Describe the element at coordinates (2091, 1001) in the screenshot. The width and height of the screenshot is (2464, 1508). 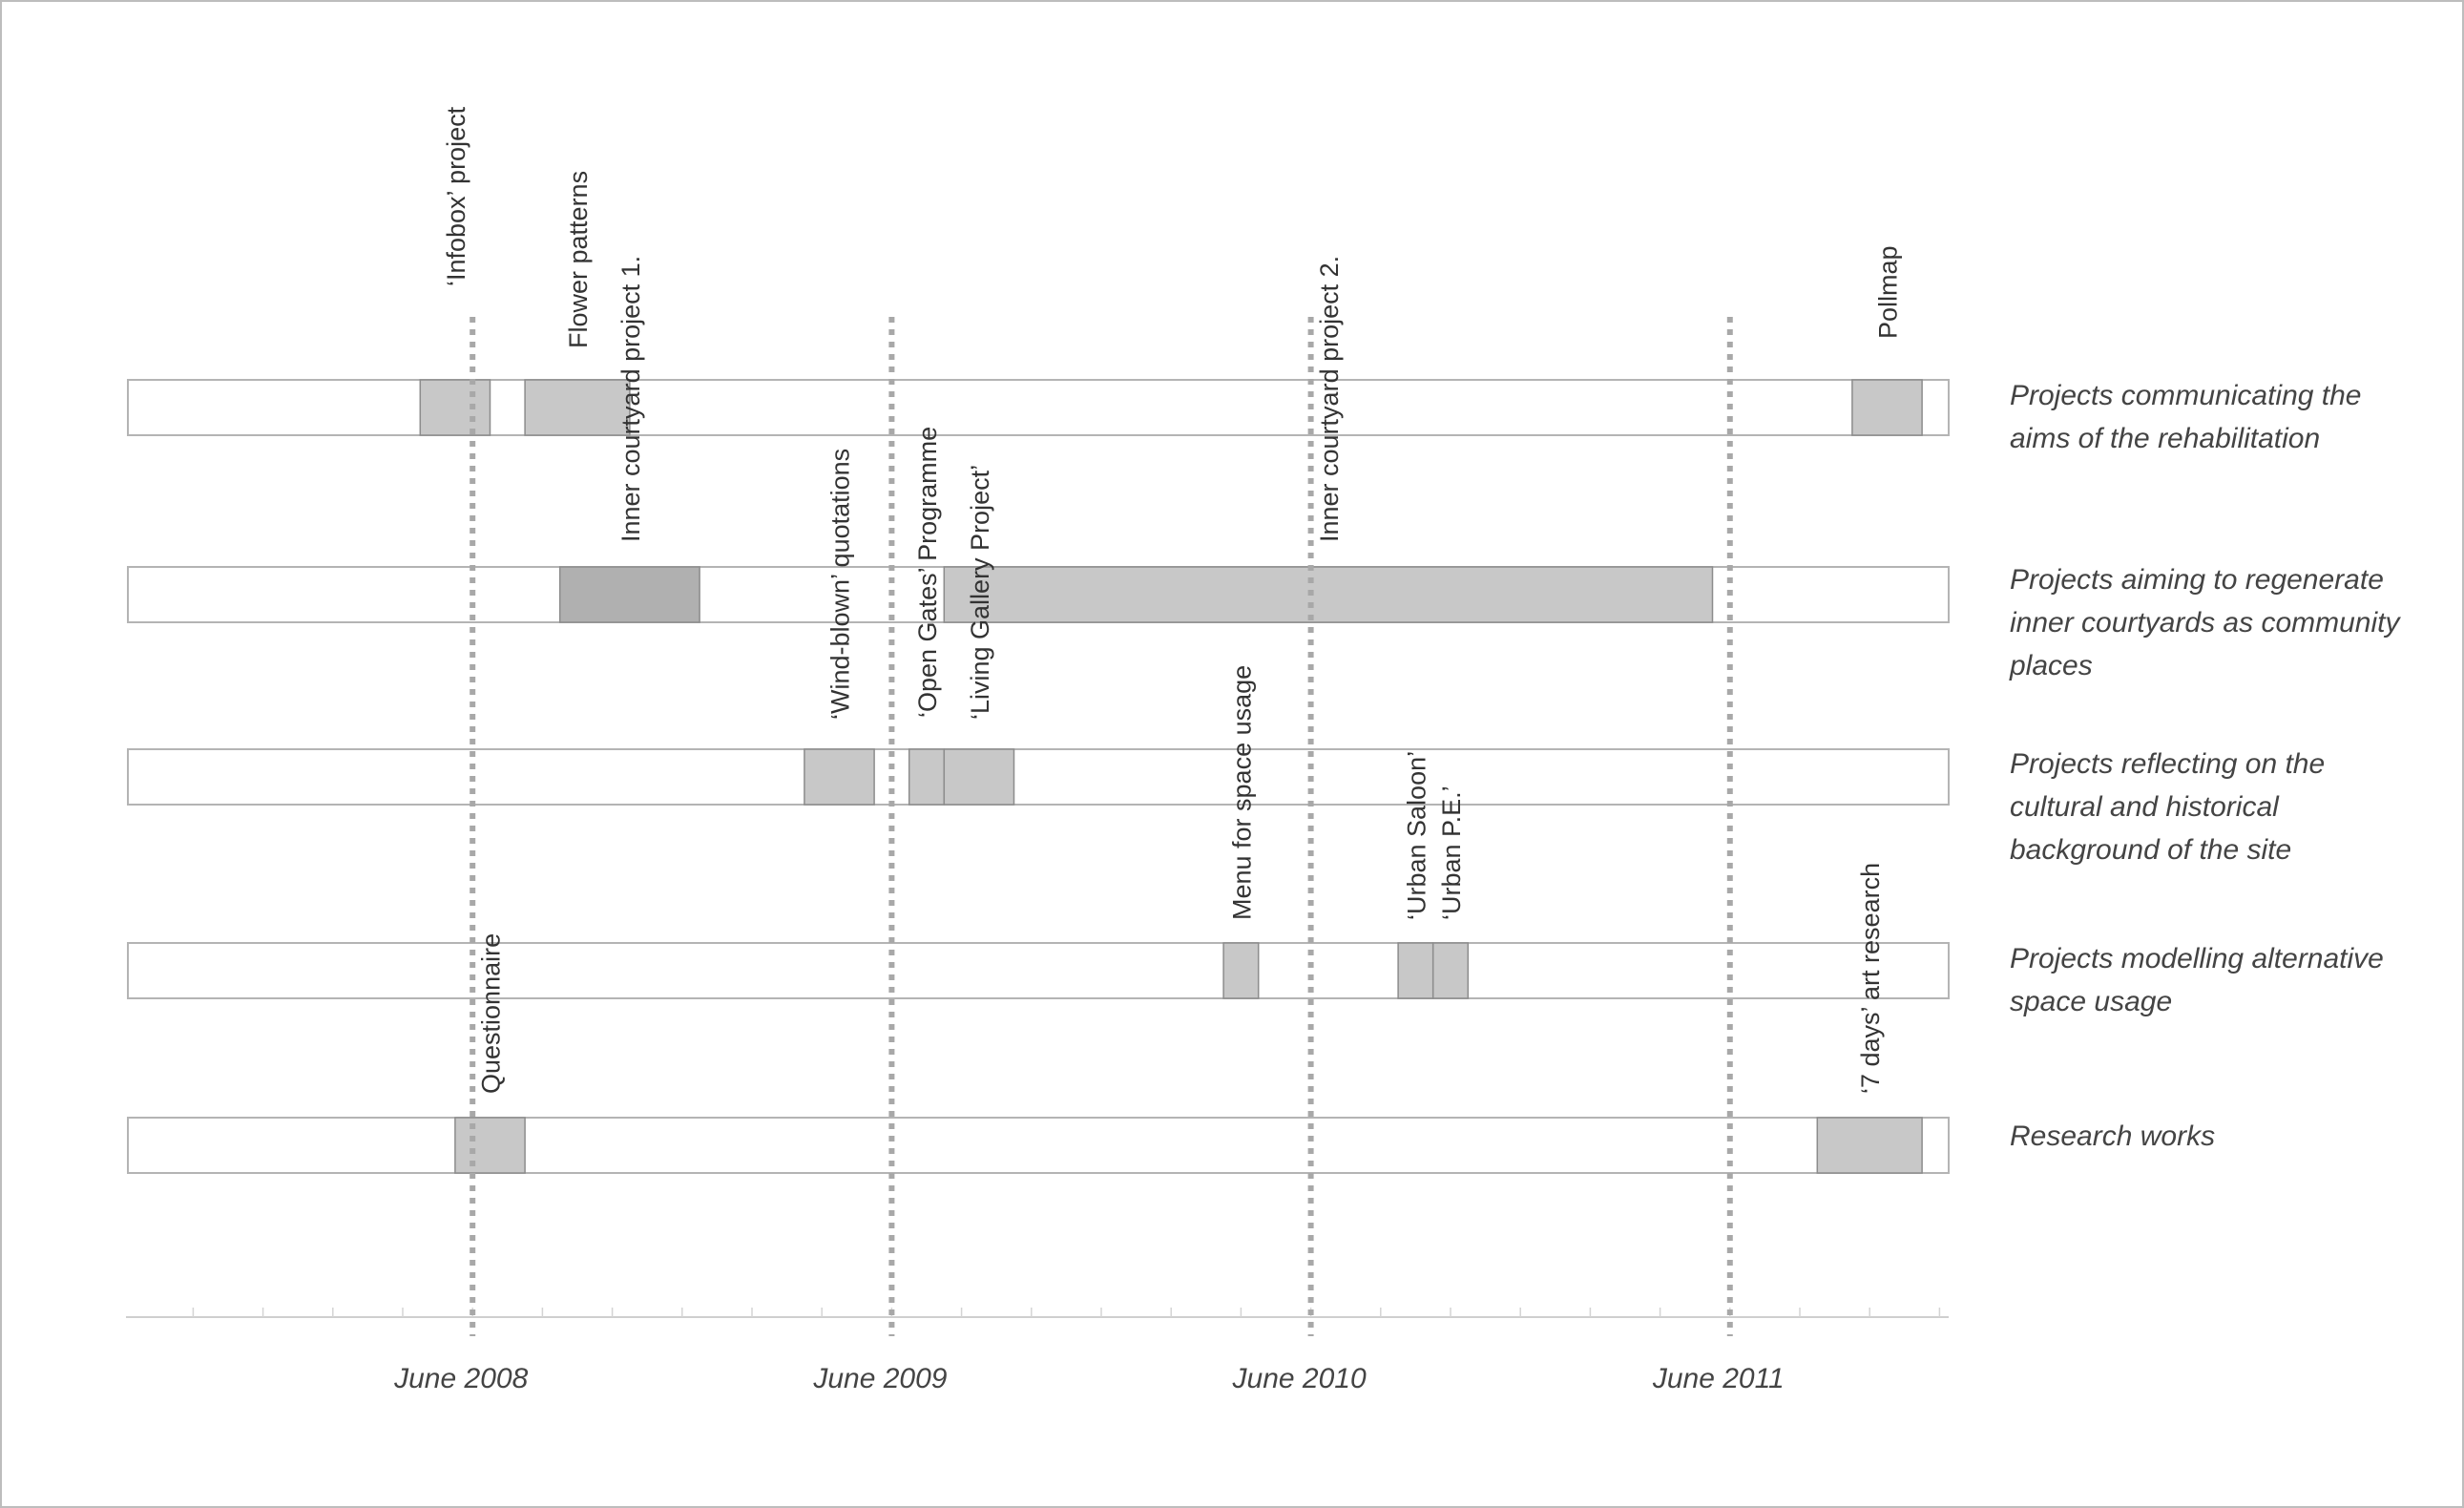
I see `category-label-line: space usage` at that location.